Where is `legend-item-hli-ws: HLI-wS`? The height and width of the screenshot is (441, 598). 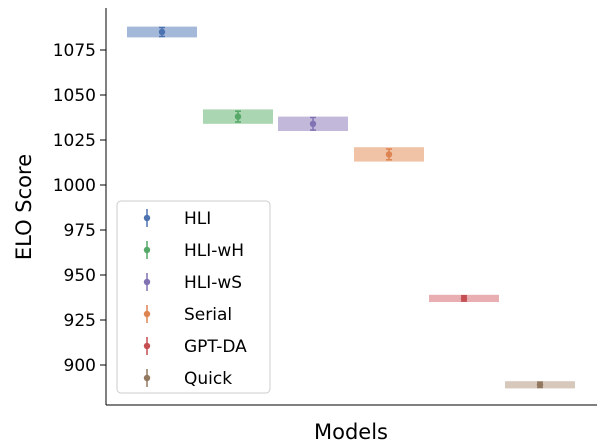
legend-item-hli-ws: HLI-wS is located at coordinates (192, 283).